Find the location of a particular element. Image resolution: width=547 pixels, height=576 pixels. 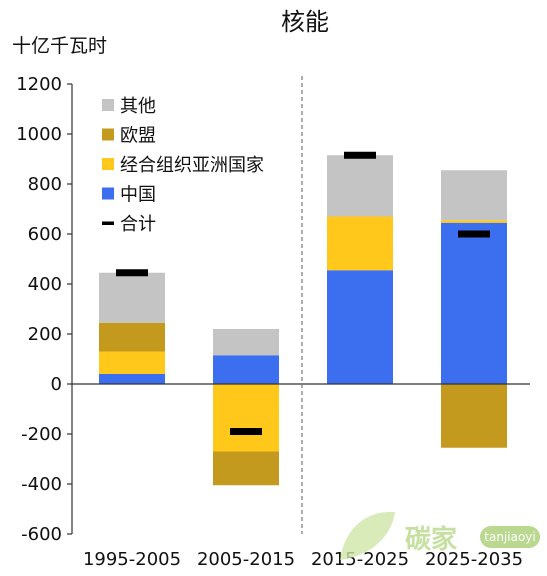

y-tick-label: 0 is located at coordinates (56, 384).